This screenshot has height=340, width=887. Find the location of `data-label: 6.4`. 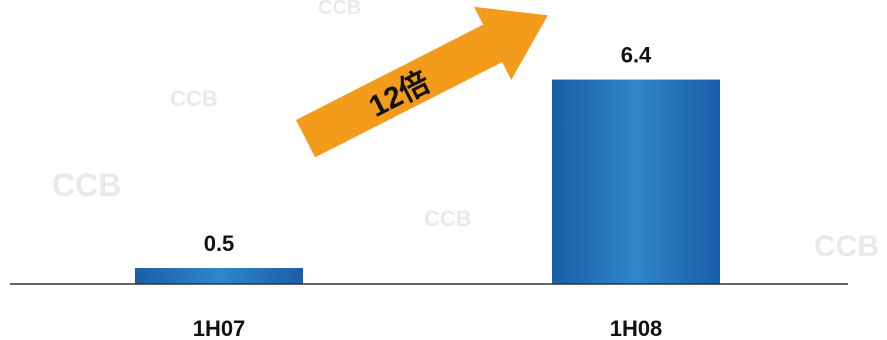

data-label: 6.4 is located at coordinates (636, 55).